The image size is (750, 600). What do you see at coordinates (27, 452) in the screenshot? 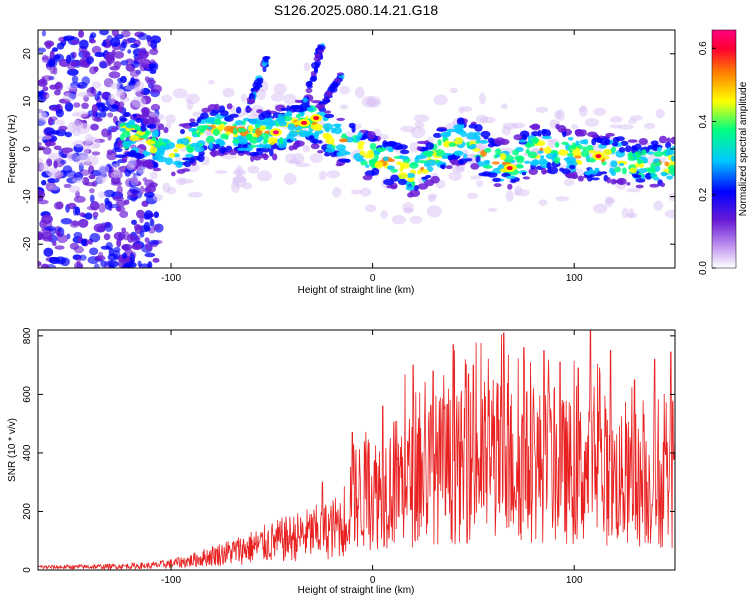
I see `y-tick-label: 400` at bounding box center [27, 452].